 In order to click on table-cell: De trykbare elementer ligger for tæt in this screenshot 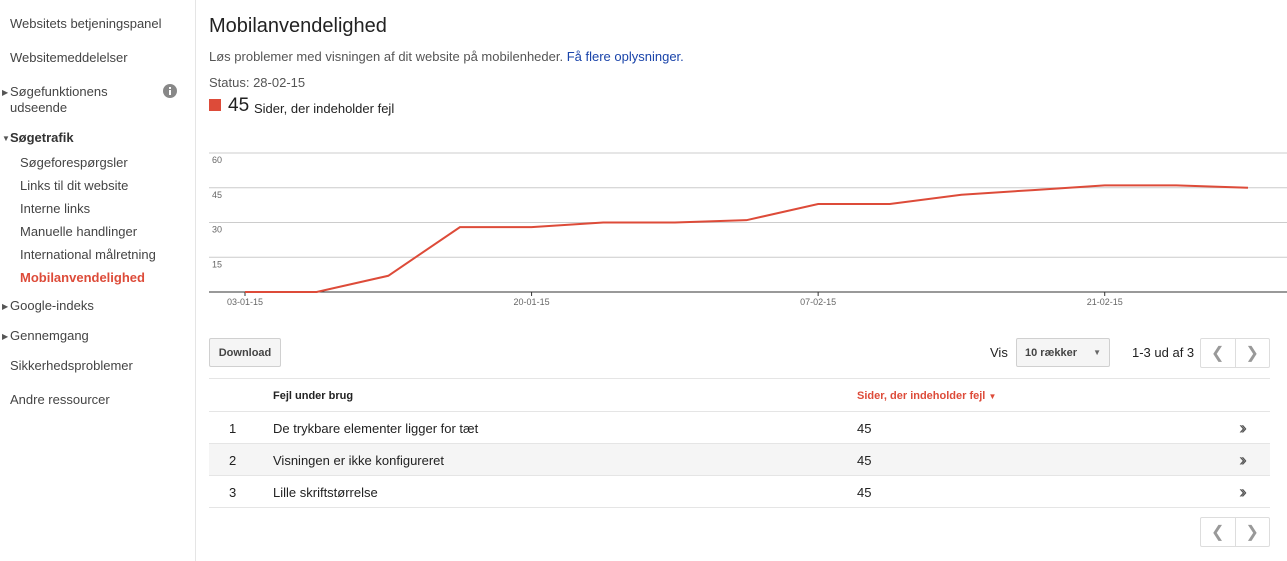, I will do `click(376, 428)`.